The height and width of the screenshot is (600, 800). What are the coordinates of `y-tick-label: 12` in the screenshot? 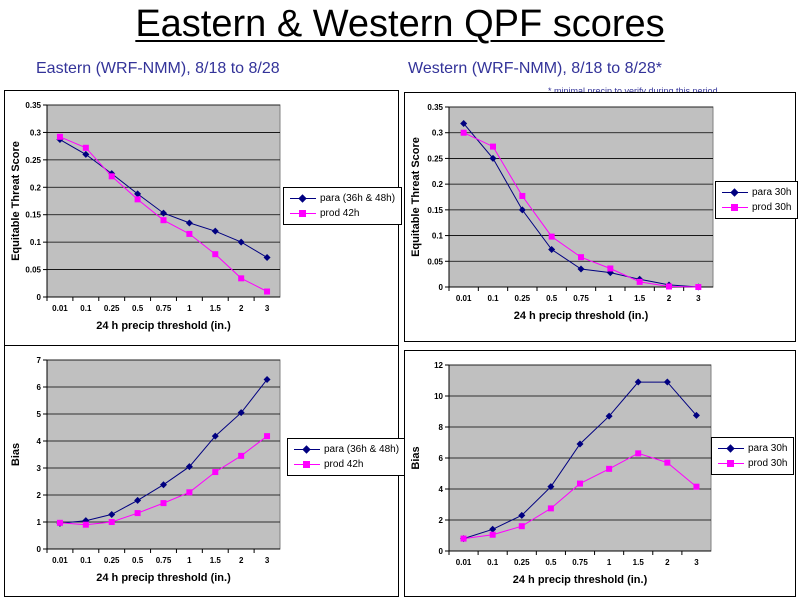 It's located at (438, 365).